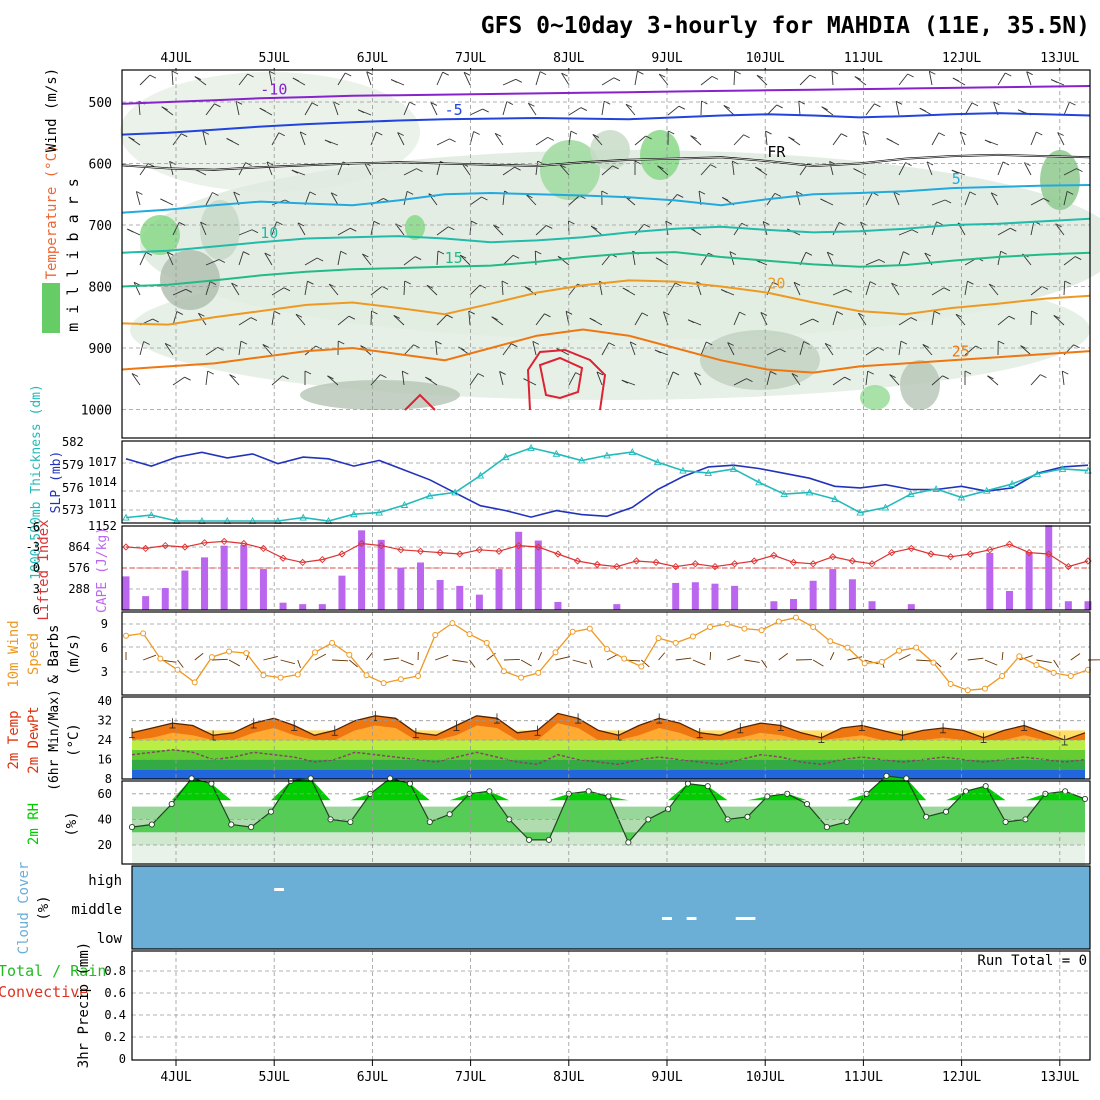 The image size is (1100, 1100). What do you see at coordinates (96, 910) in the screenshot?
I see `cloud-tick-label: middle` at bounding box center [96, 910].